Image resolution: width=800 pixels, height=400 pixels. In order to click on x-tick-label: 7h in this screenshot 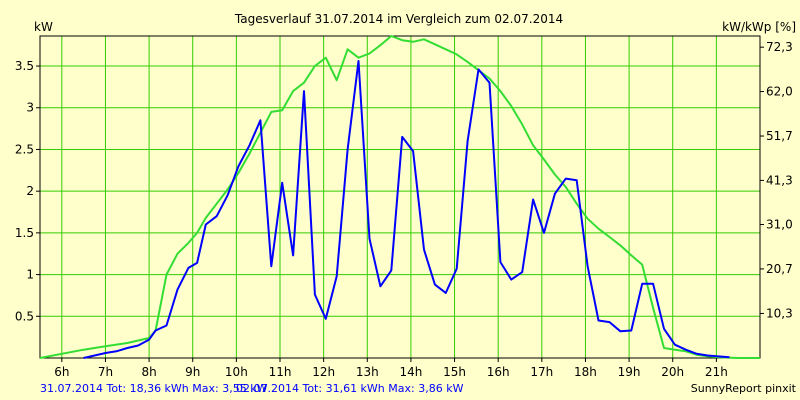, I will do `click(105, 372)`.